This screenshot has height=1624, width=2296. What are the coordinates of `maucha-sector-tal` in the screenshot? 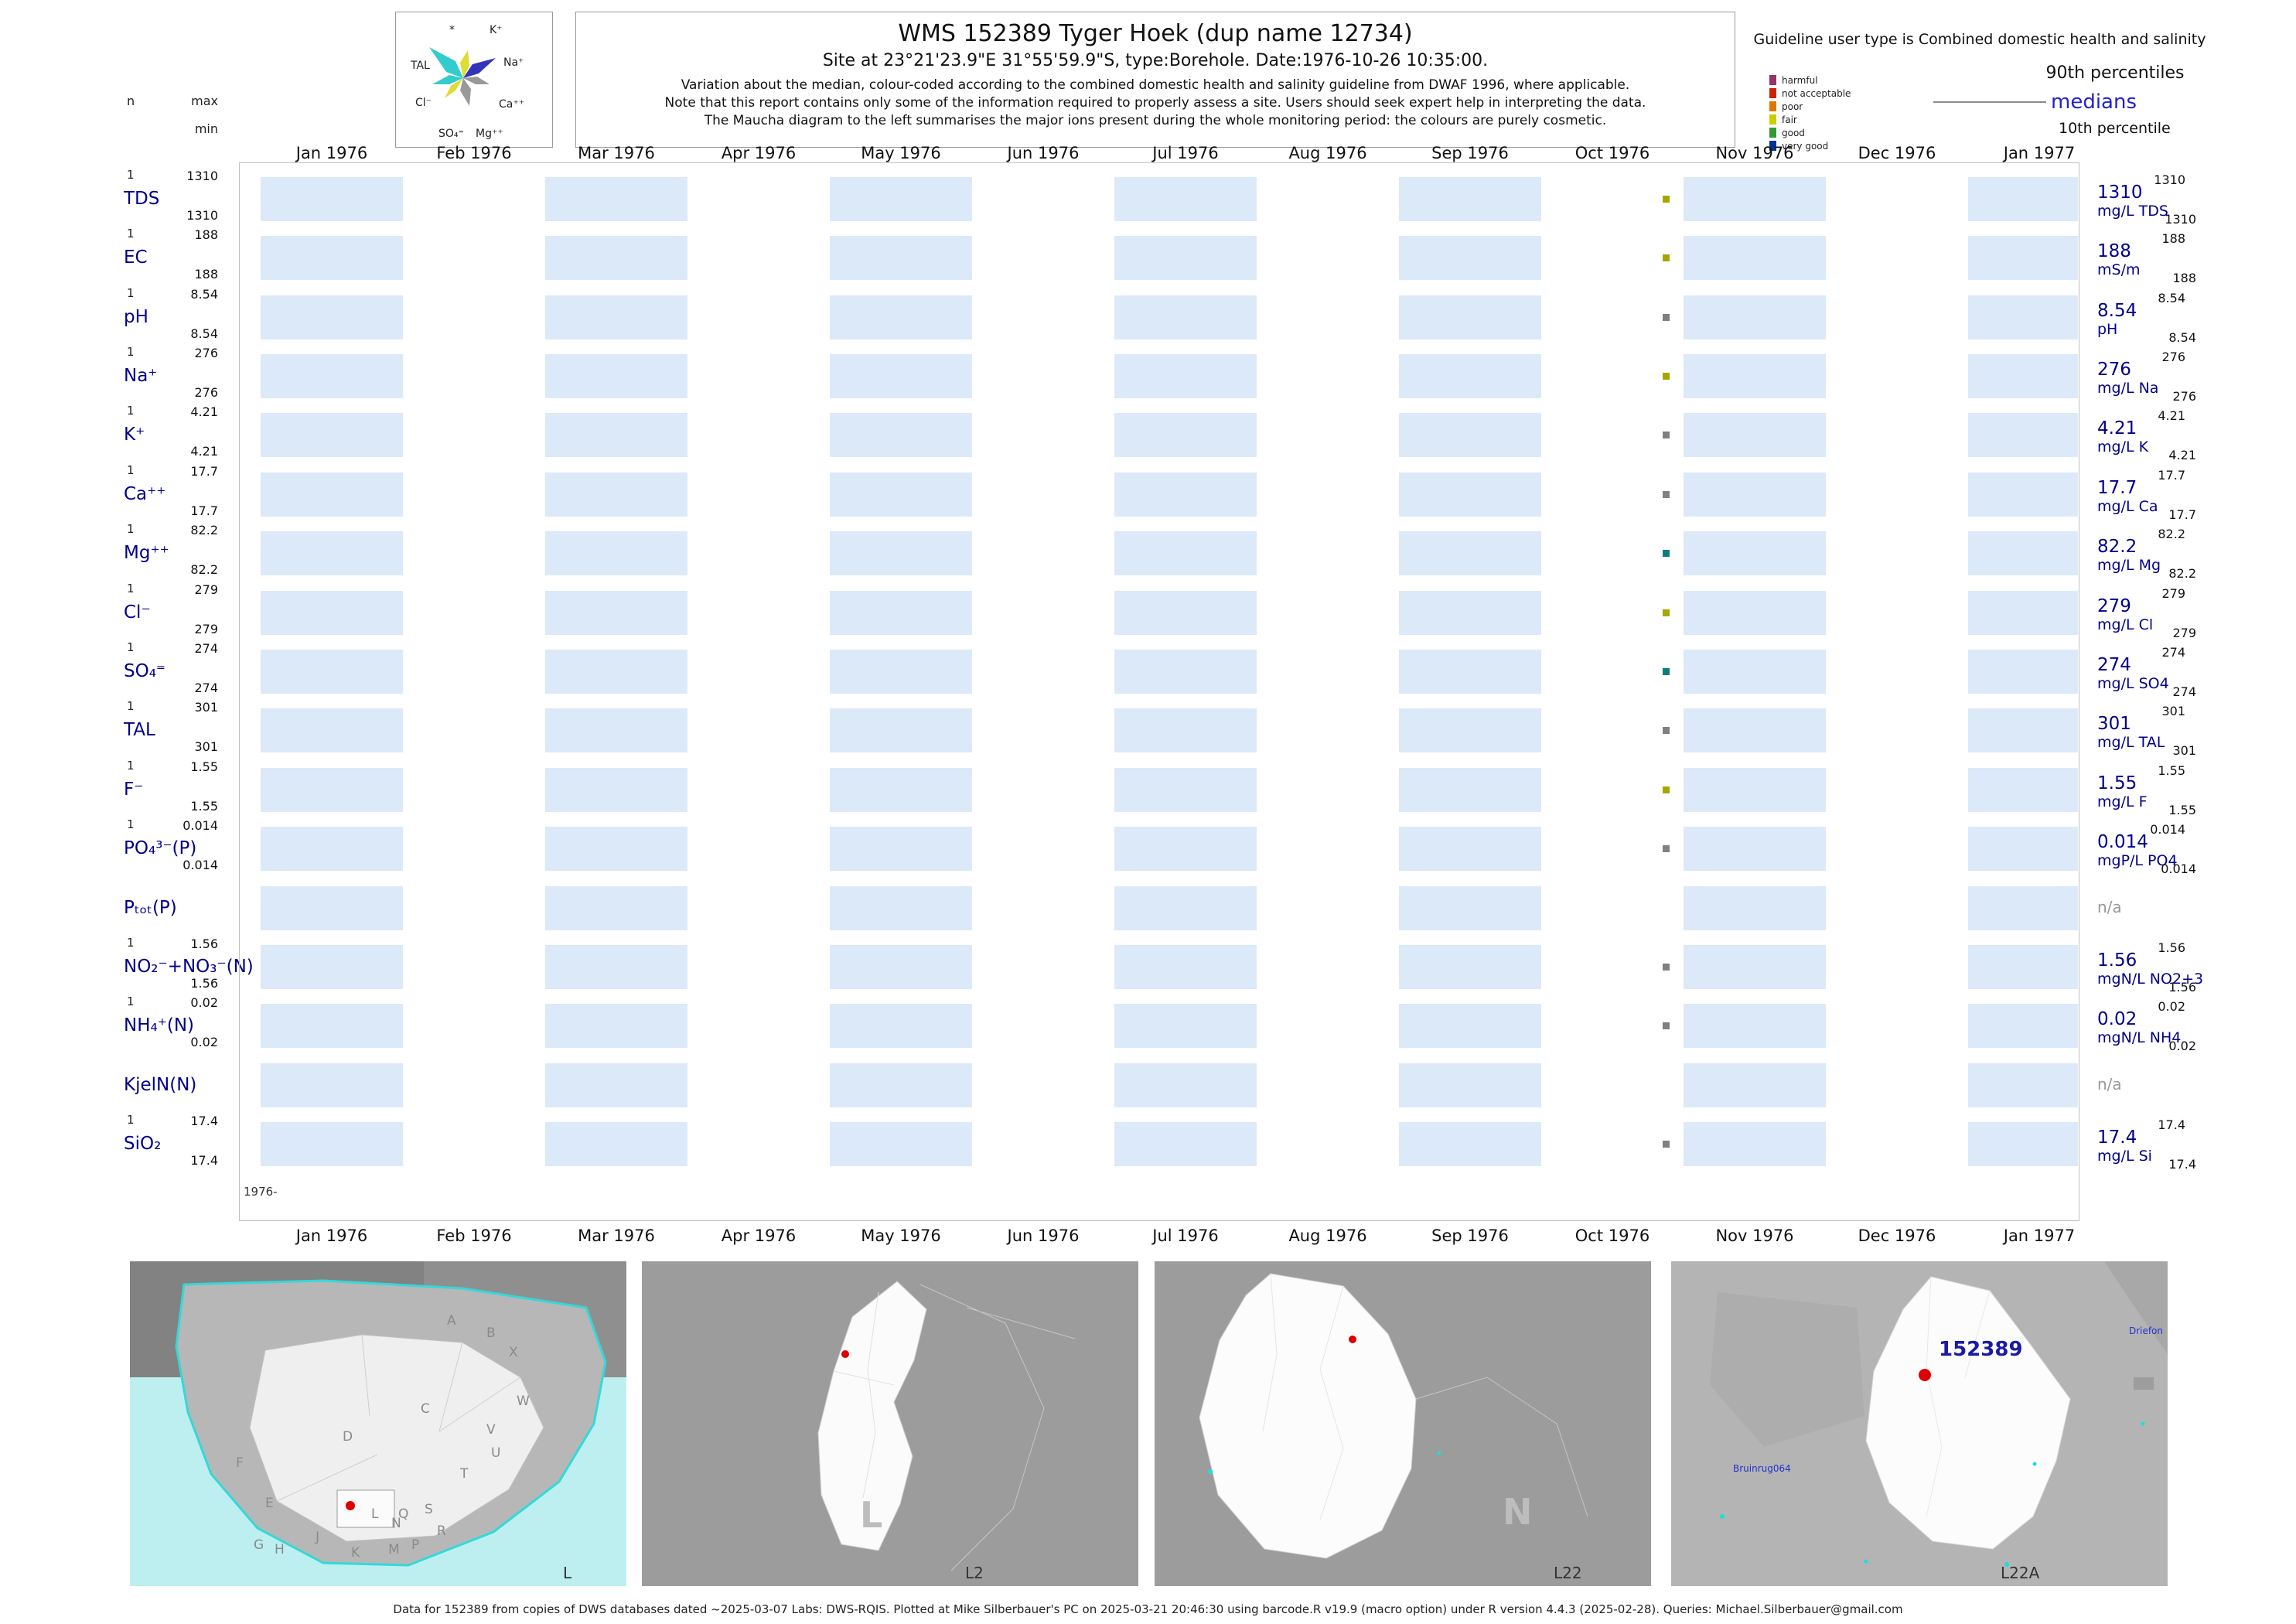 It's located at (446, 62).